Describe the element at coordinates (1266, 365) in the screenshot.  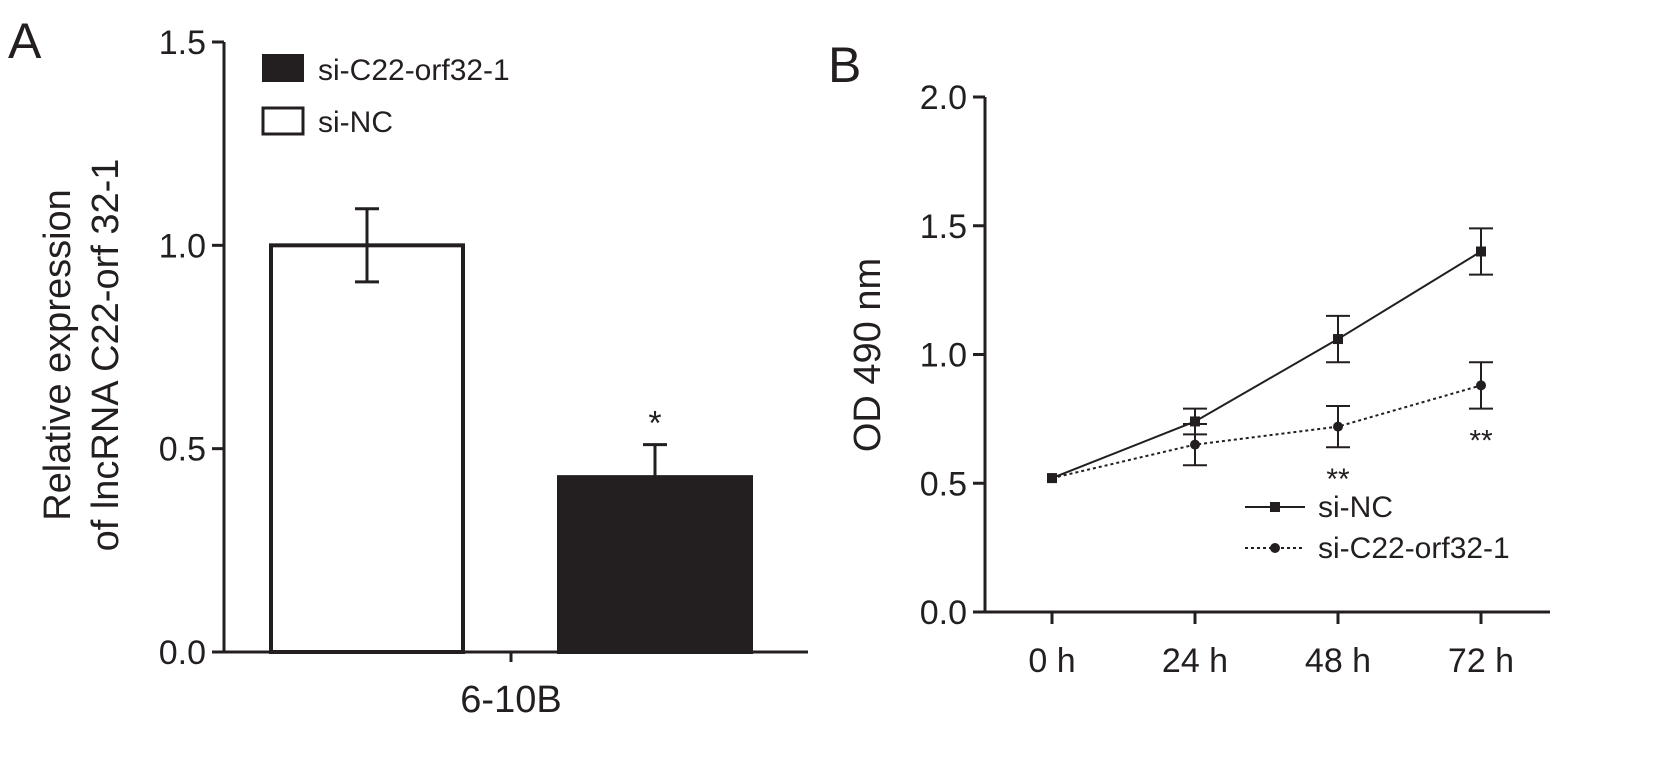
I see `series-line-si-nc` at that location.